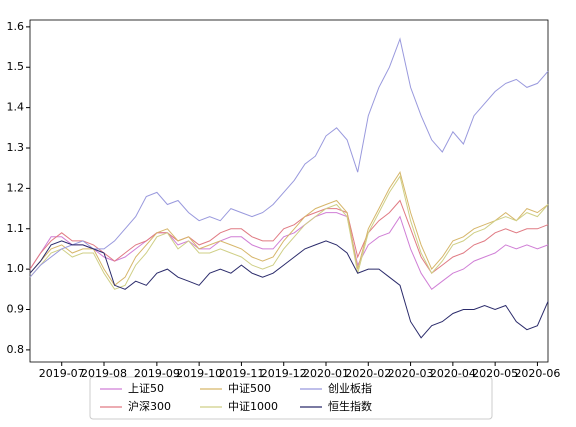 The width and height of the screenshot is (576, 427). I want to click on legend-label: 上证50, so click(146, 388).